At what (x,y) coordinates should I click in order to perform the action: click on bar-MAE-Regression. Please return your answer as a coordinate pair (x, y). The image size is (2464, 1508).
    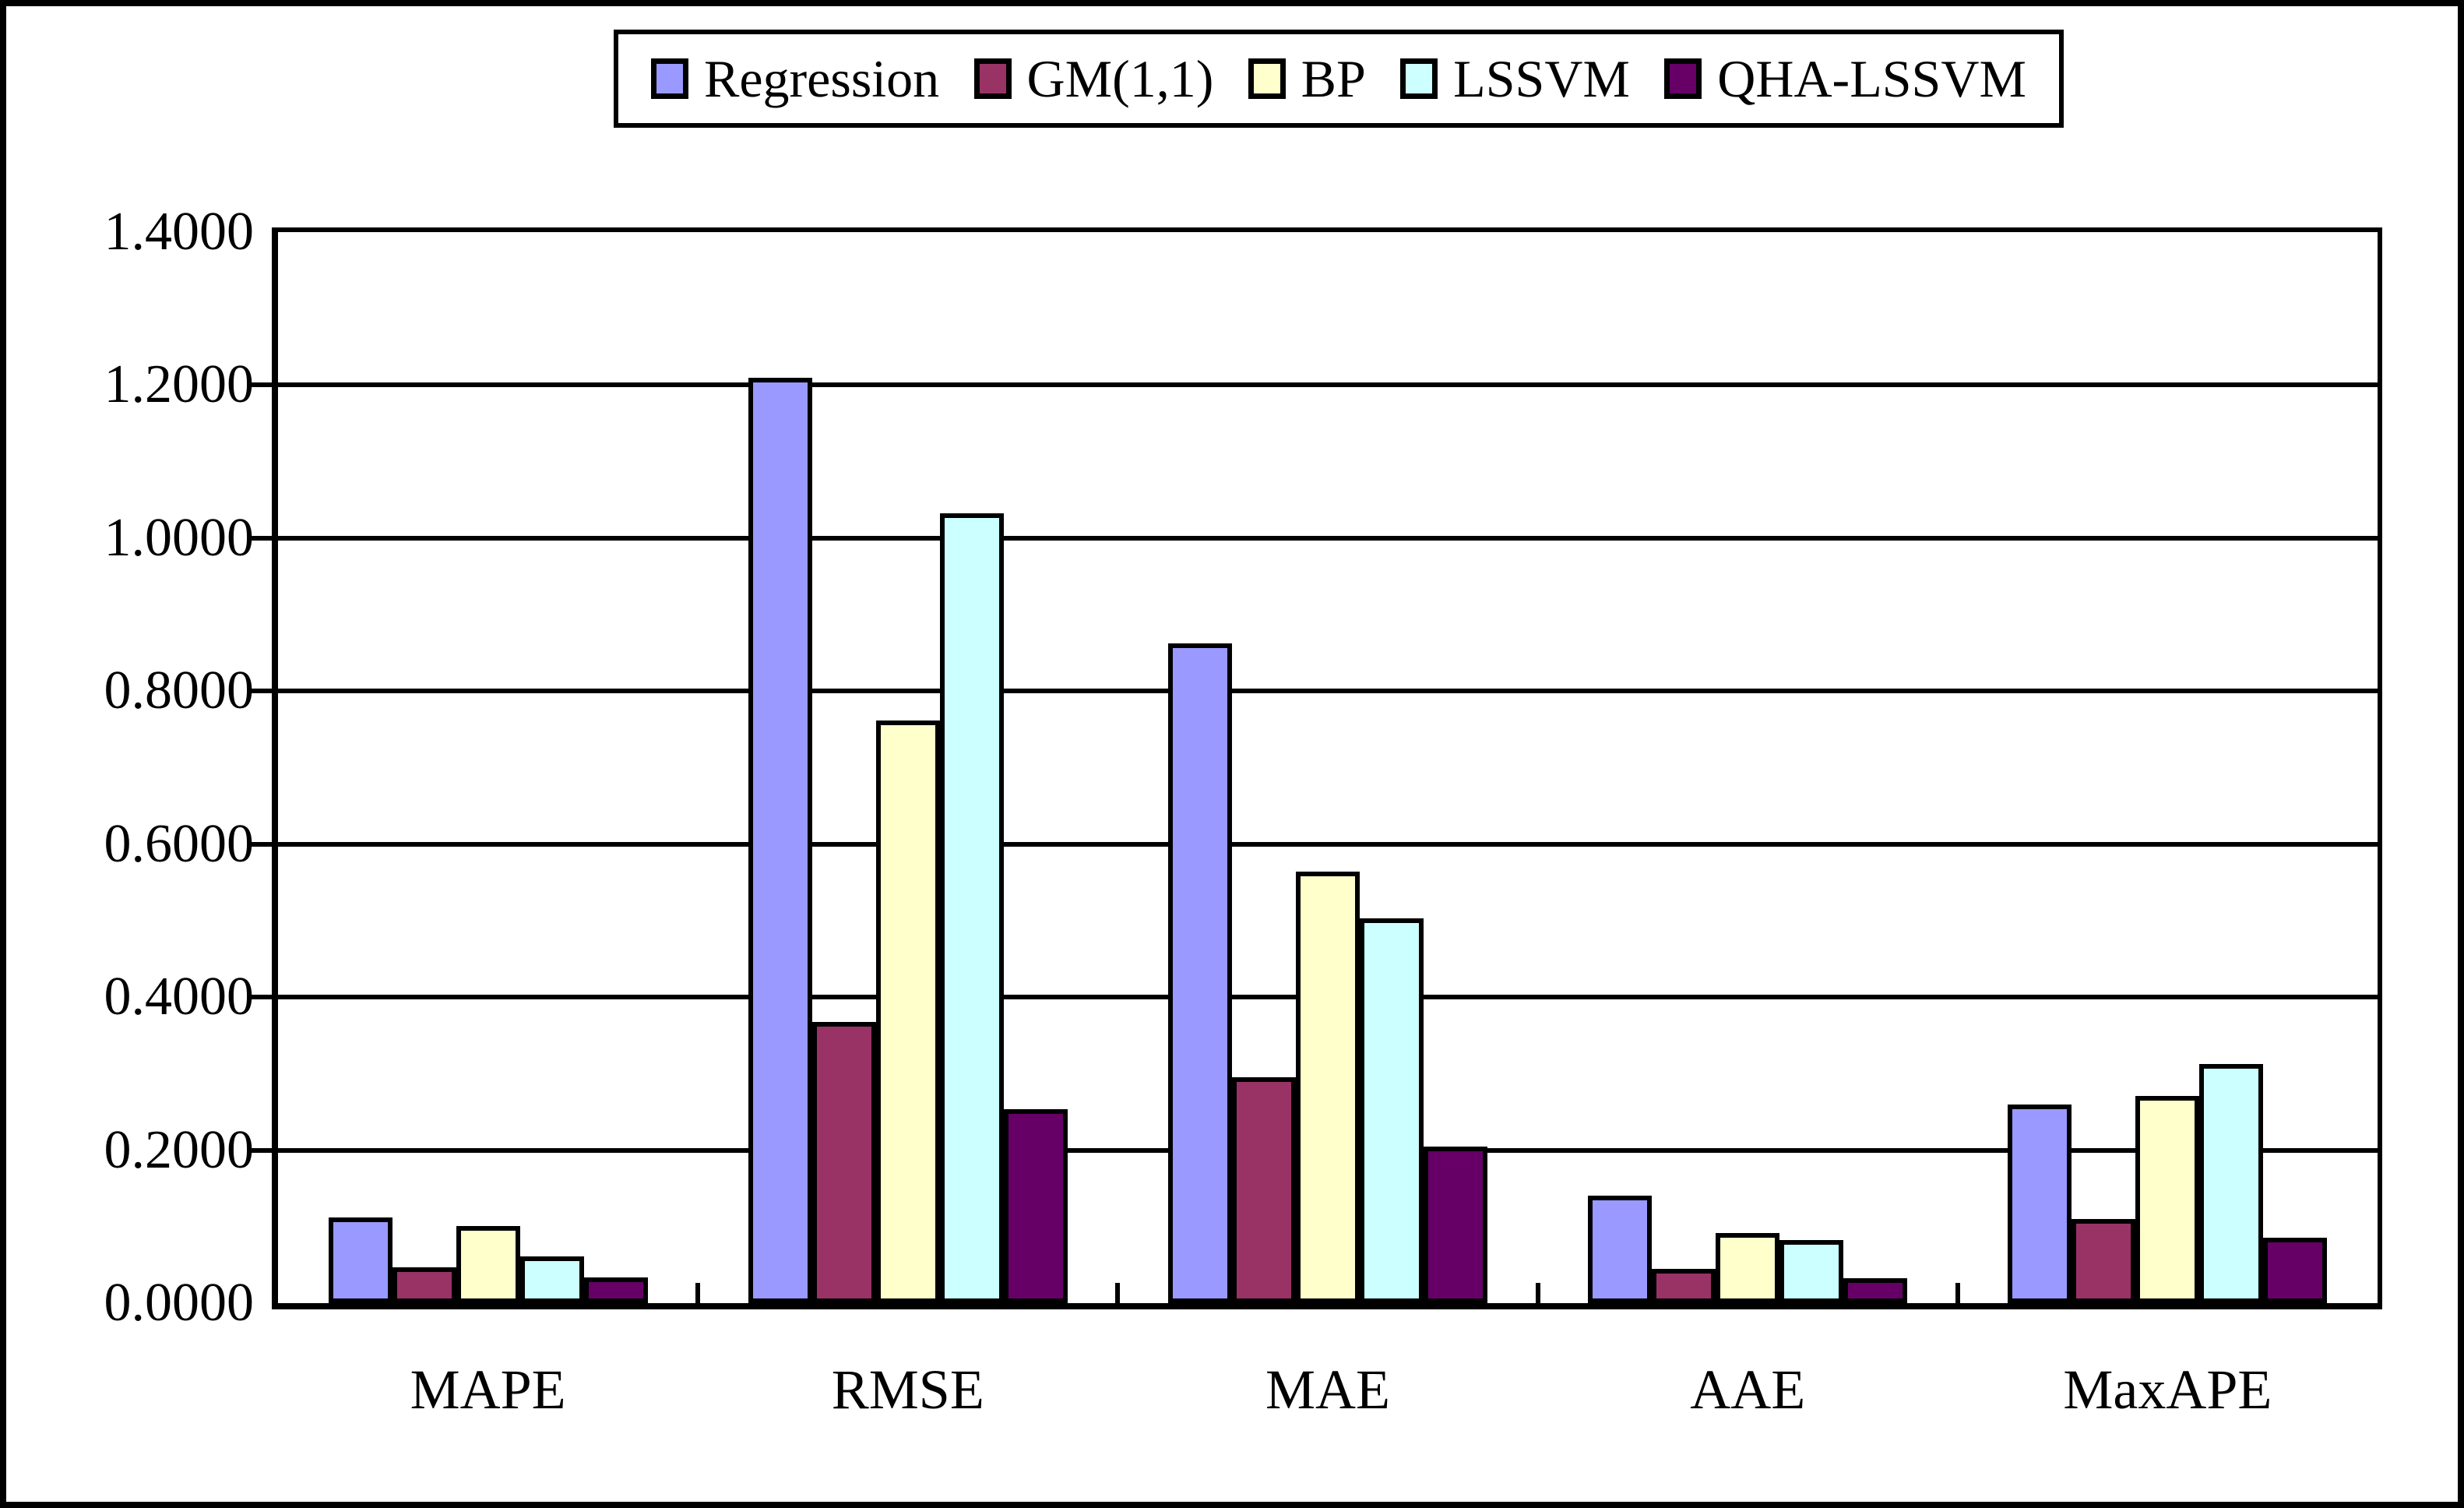
    Looking at the image, I should click on (1200, 973).